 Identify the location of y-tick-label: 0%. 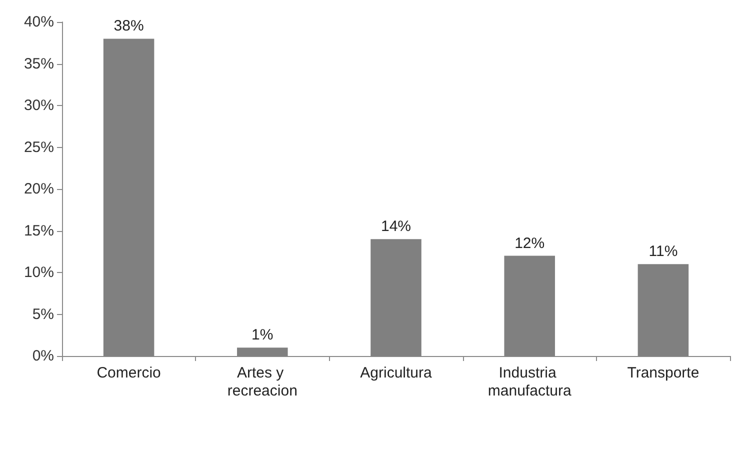
(43, 356).